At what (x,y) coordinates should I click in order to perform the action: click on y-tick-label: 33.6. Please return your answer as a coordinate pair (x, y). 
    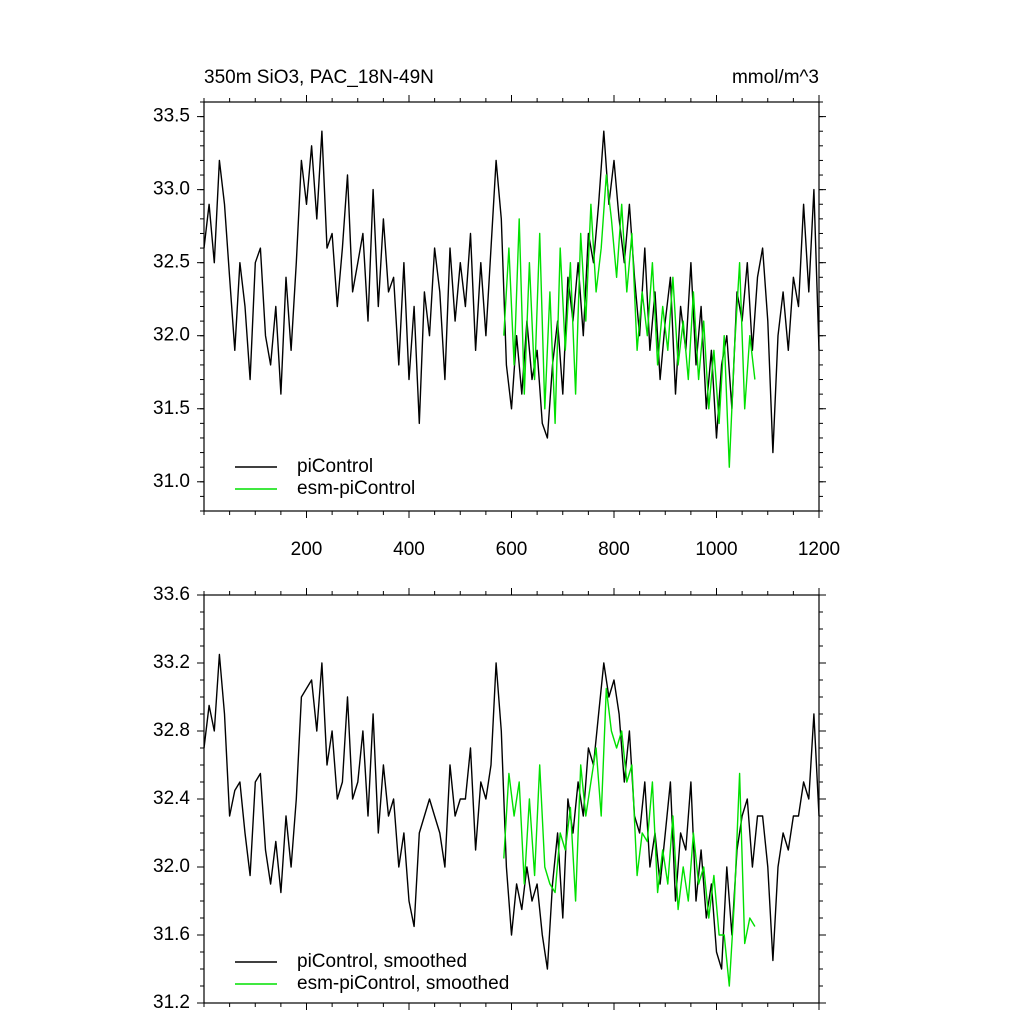
    Looking at the image, I should click on (171, 594).